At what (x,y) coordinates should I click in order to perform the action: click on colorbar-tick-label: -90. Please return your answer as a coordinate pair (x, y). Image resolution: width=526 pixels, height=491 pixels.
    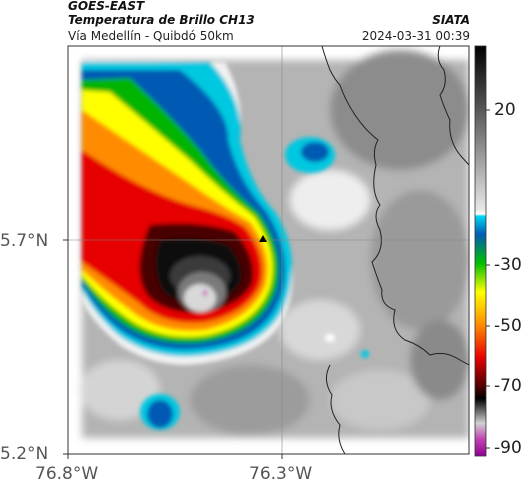
    Looking at the image, I should click on (508, 448).